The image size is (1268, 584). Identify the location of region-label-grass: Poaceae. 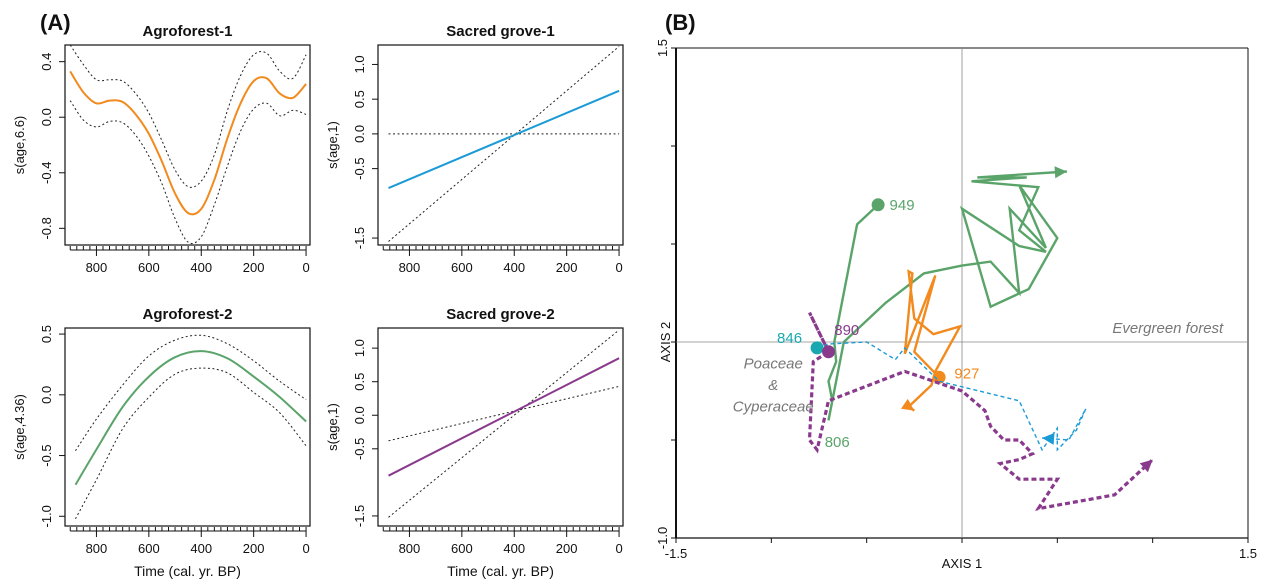
(773, 364).